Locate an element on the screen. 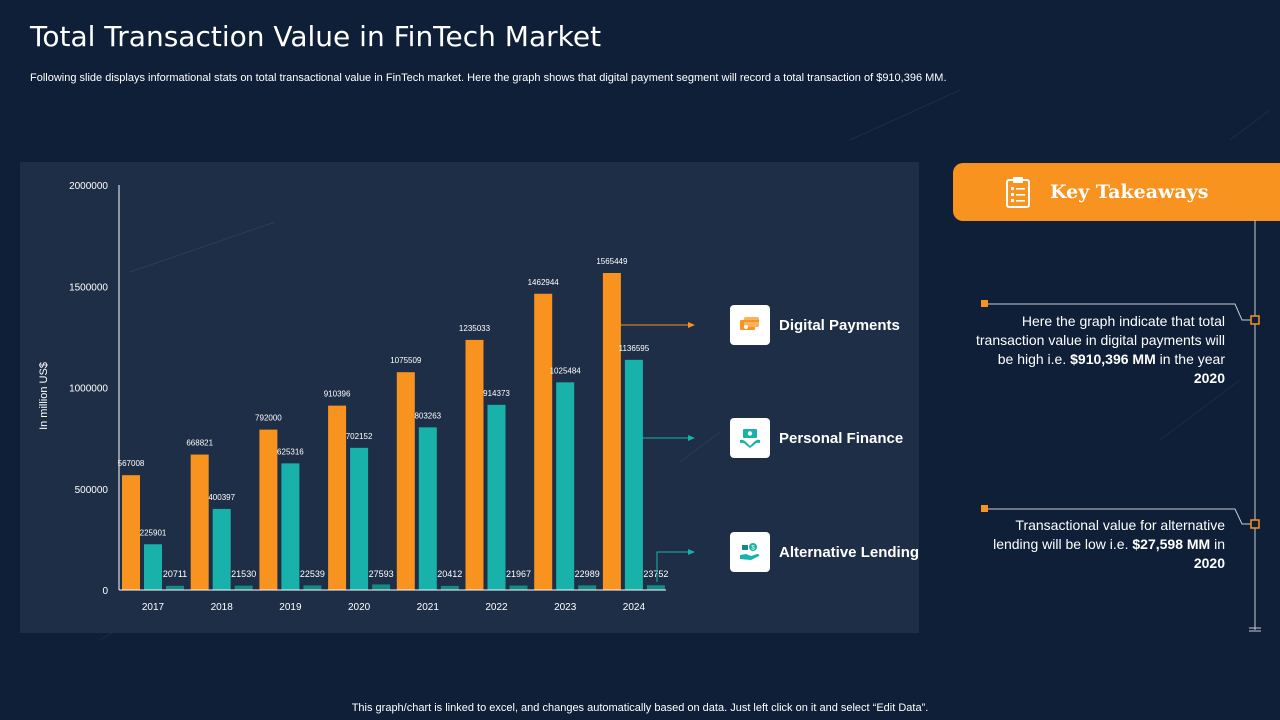 Image resolution: width=1280 pixels, height=720 pixels. takeaway-value: $27,598 MM is located at coordinates (1171, 544).